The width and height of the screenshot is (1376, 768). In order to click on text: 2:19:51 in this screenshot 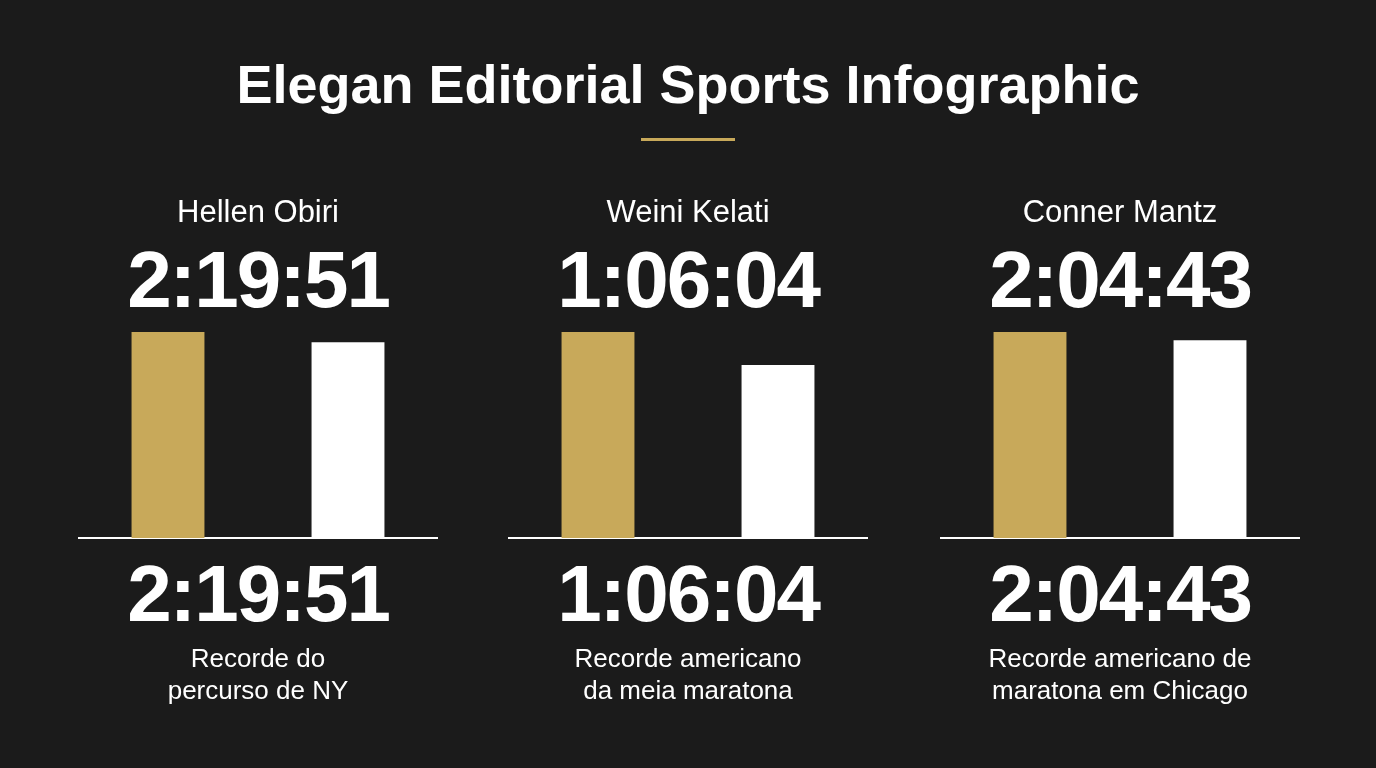, I will do `click(258, 594)`.